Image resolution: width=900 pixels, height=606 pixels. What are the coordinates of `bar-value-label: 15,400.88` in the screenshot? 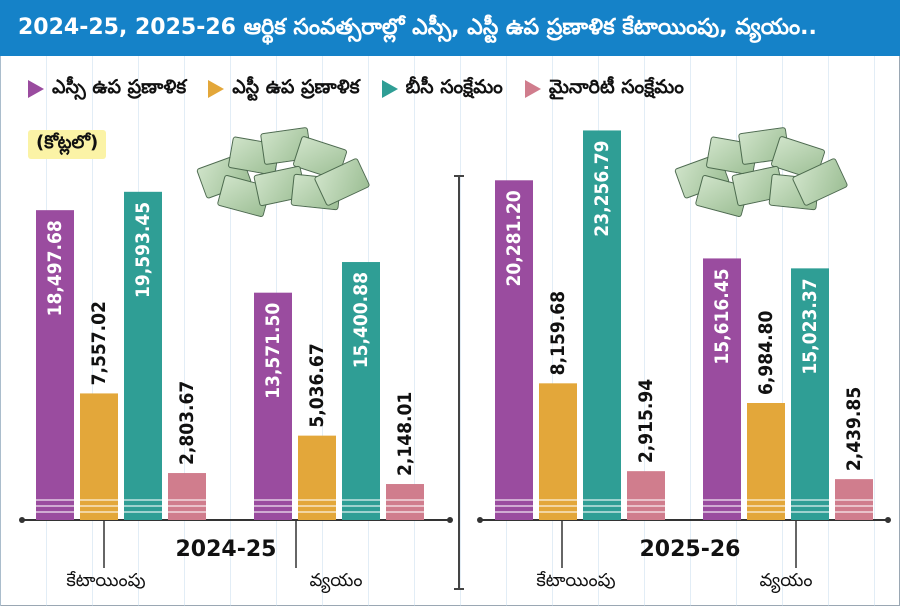 It's located at (361, 320).